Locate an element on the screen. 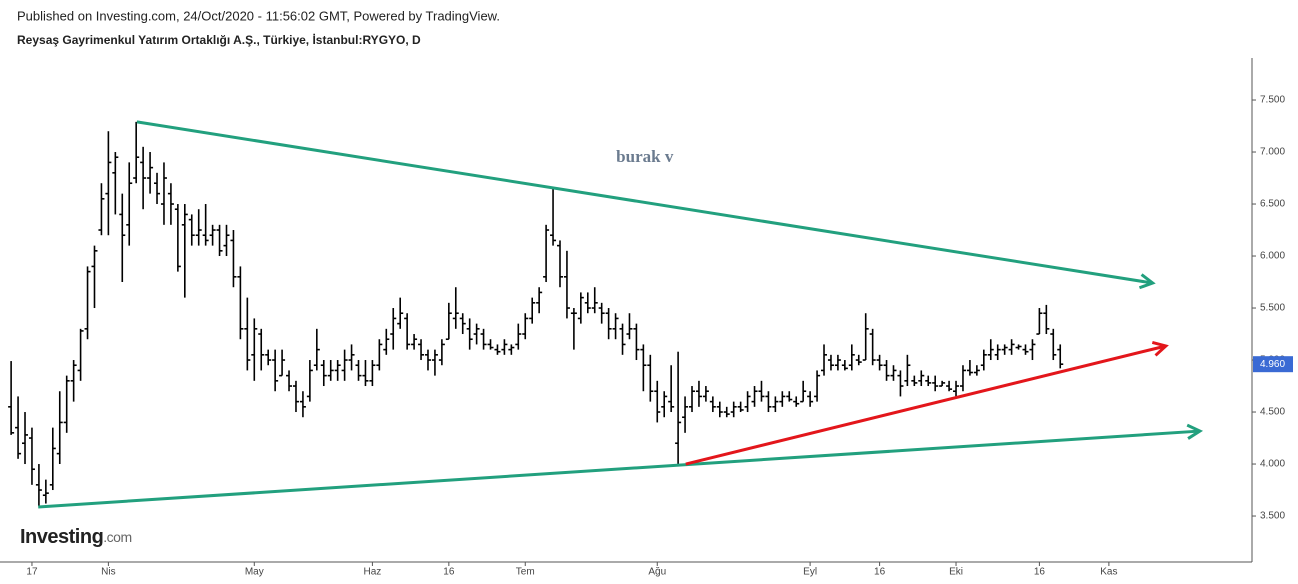  logo-brand: Investing is located at coordinates (61, 537).